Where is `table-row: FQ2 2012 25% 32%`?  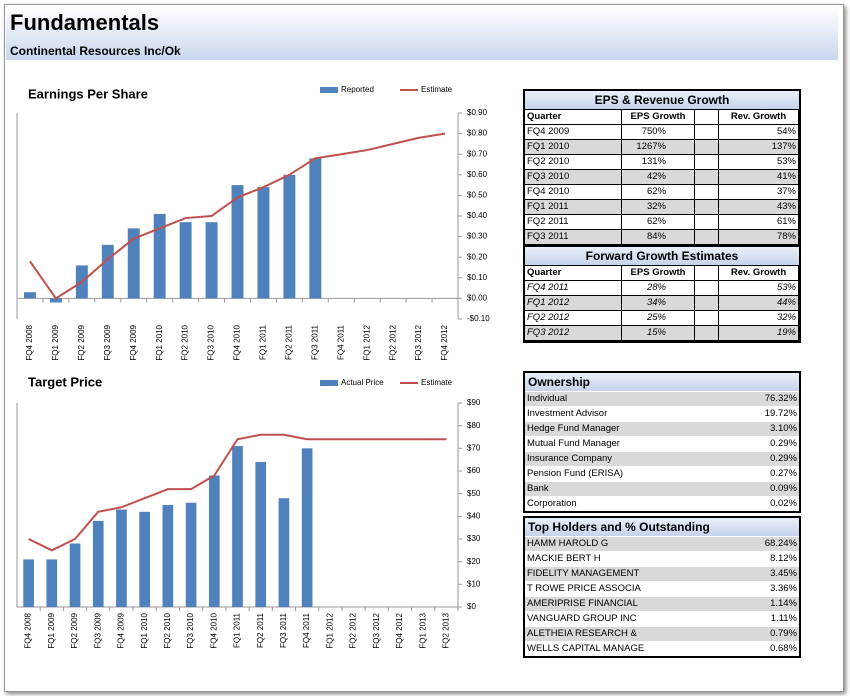
table-row: FQ2 2012 25% 32% is located at coordinates (662, 318).